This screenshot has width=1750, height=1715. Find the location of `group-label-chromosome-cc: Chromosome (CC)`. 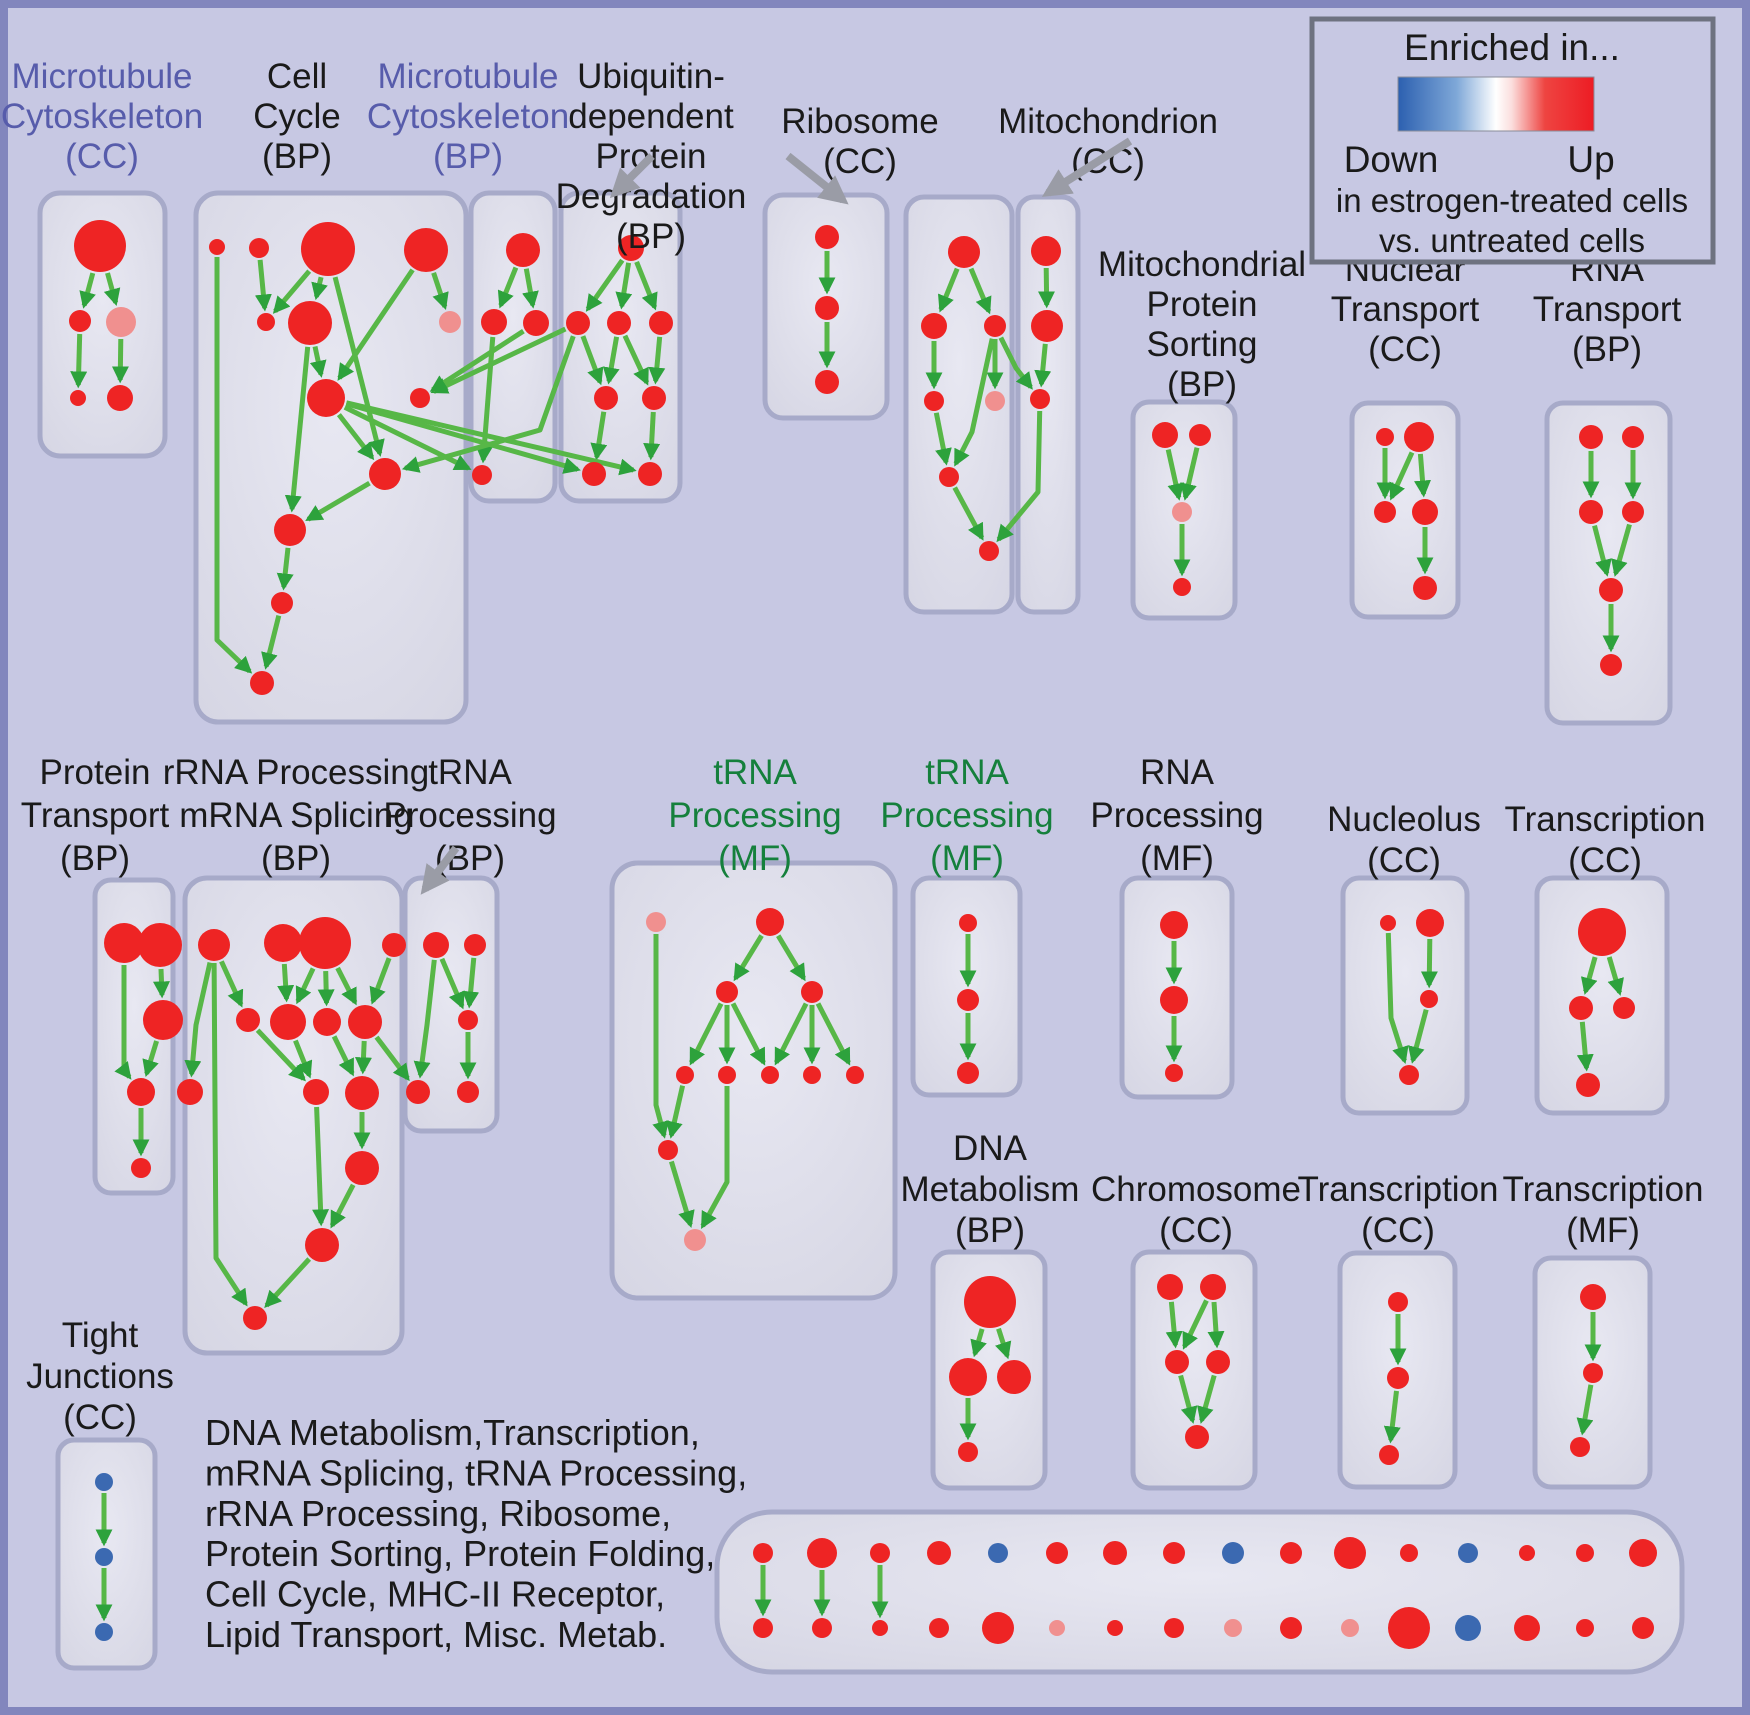

group-label-chromosome-cc: Chromosome (CC) is located at coordinates (1196, 1210).